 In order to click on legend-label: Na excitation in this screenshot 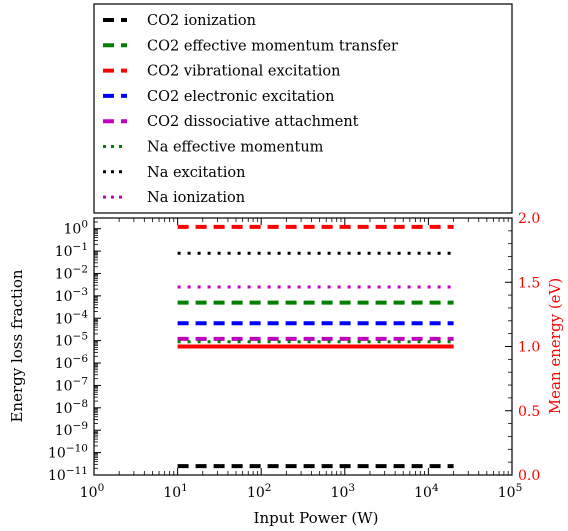, I will do `click(196, 173)`.